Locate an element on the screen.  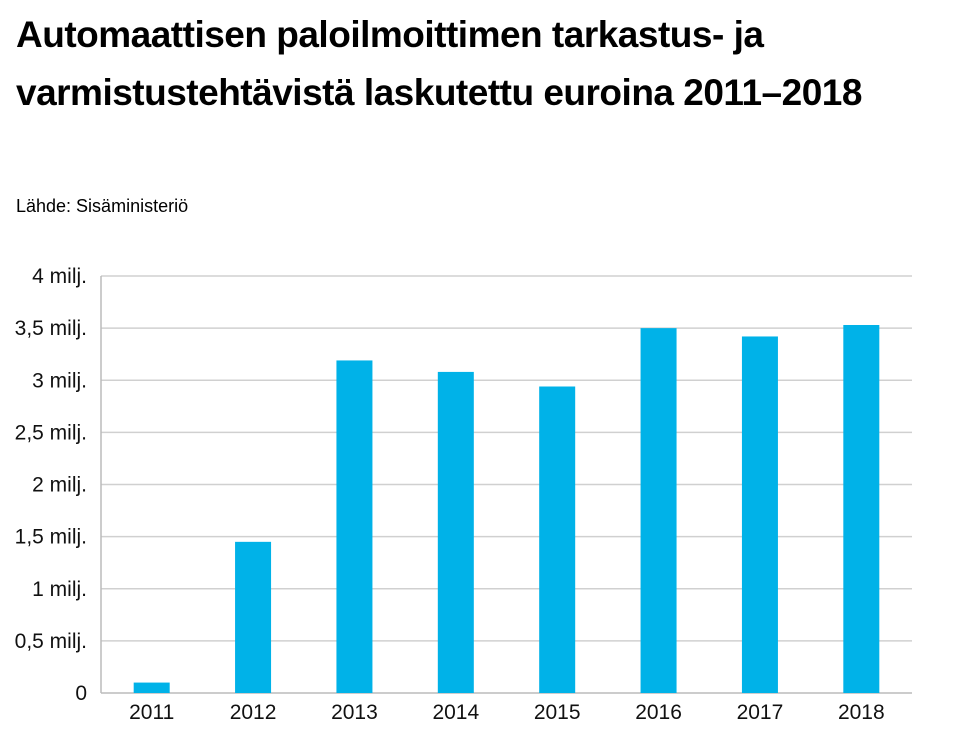
chart-source: Lähde: Sisäministeriö is located at coordinates (102, 206).